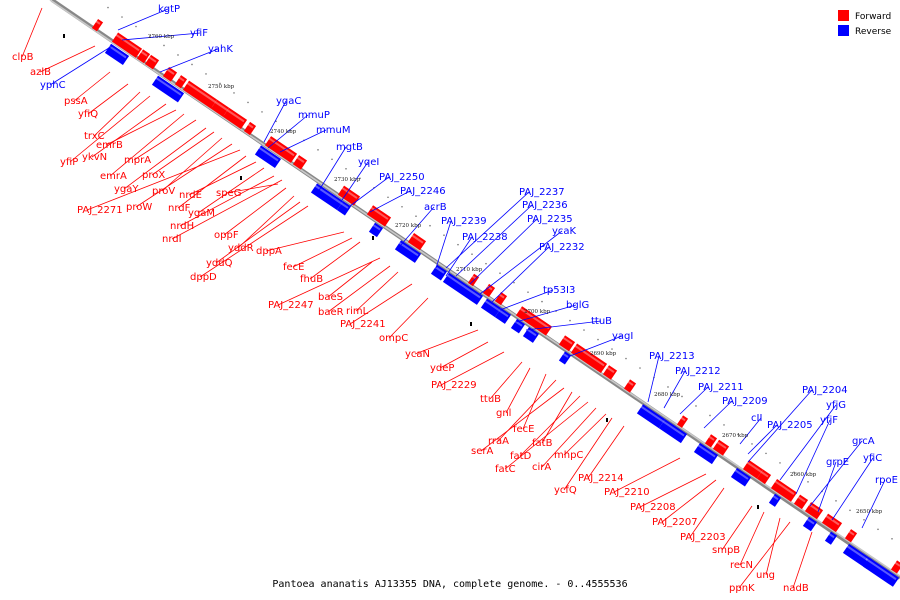  Describe the element at coordinates (653, 507) in the screenshot. I see `forward-gene-label: PAJ_2208` at that location.